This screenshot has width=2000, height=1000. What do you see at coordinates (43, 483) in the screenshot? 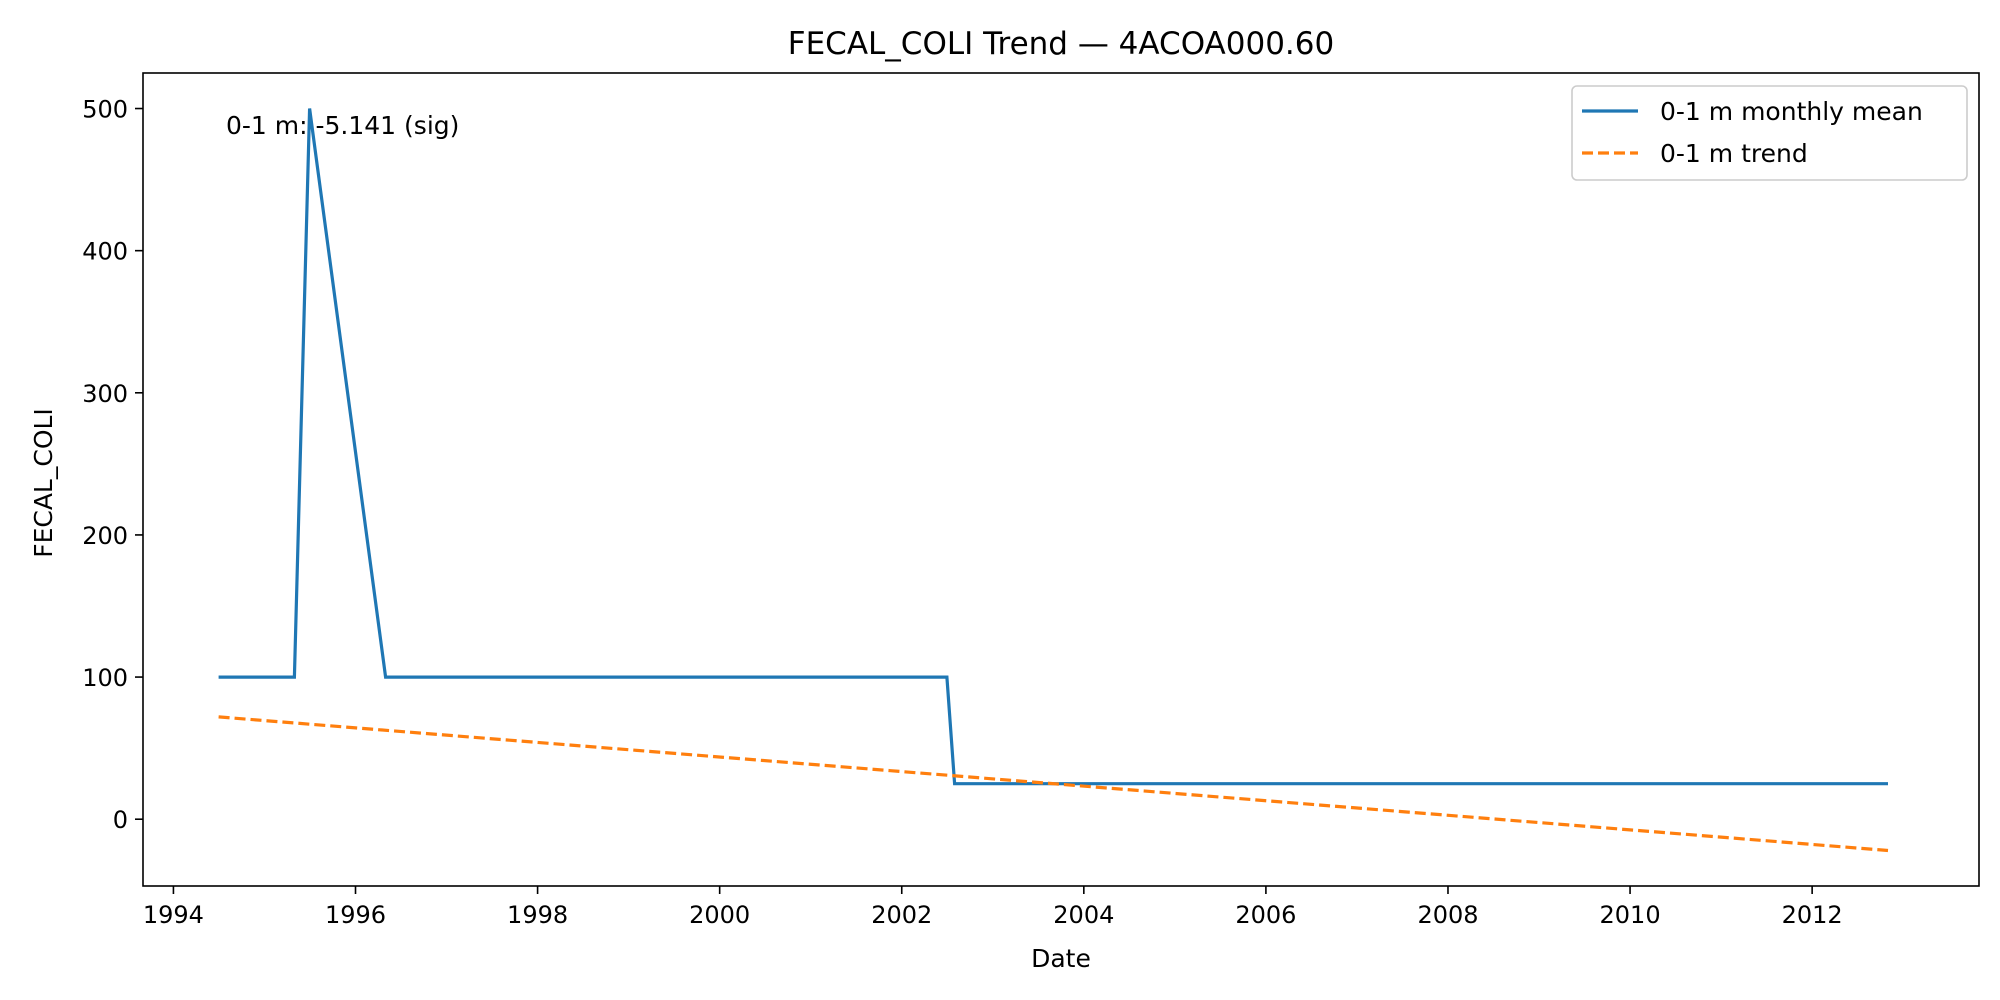
I see `y-axis-title: FECAL_COLI` at bounding box center [43, 483].